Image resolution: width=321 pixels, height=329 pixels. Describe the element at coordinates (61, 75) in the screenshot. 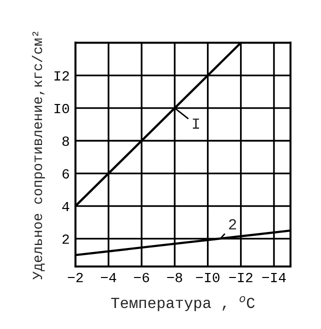

I see `y-tick-label: I2` at that location.